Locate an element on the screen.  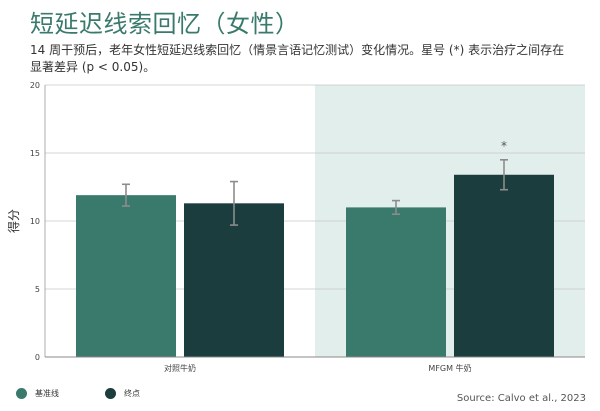
legend-swatch-baseline is located at coordinates (21, 393).